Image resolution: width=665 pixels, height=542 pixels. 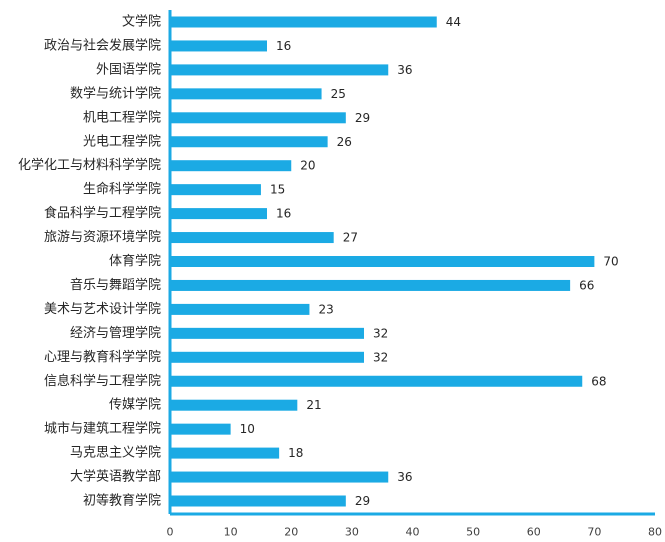 What do you see at coordinates (102, 213) in the screenshot?
I see `category-label: 食品科学与工程学院` at bounding box center [102, 213].